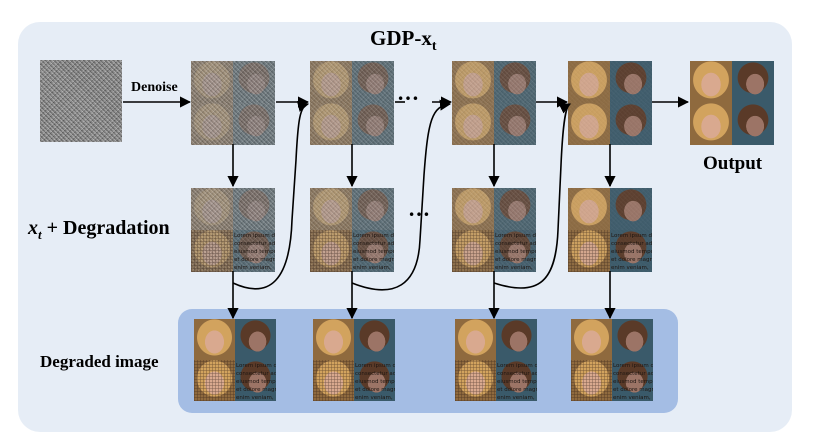 Image resolution: width=824 pixels, height=446 pixels. I want to click on xt-symbol-subscript: t, so click(40, 234).